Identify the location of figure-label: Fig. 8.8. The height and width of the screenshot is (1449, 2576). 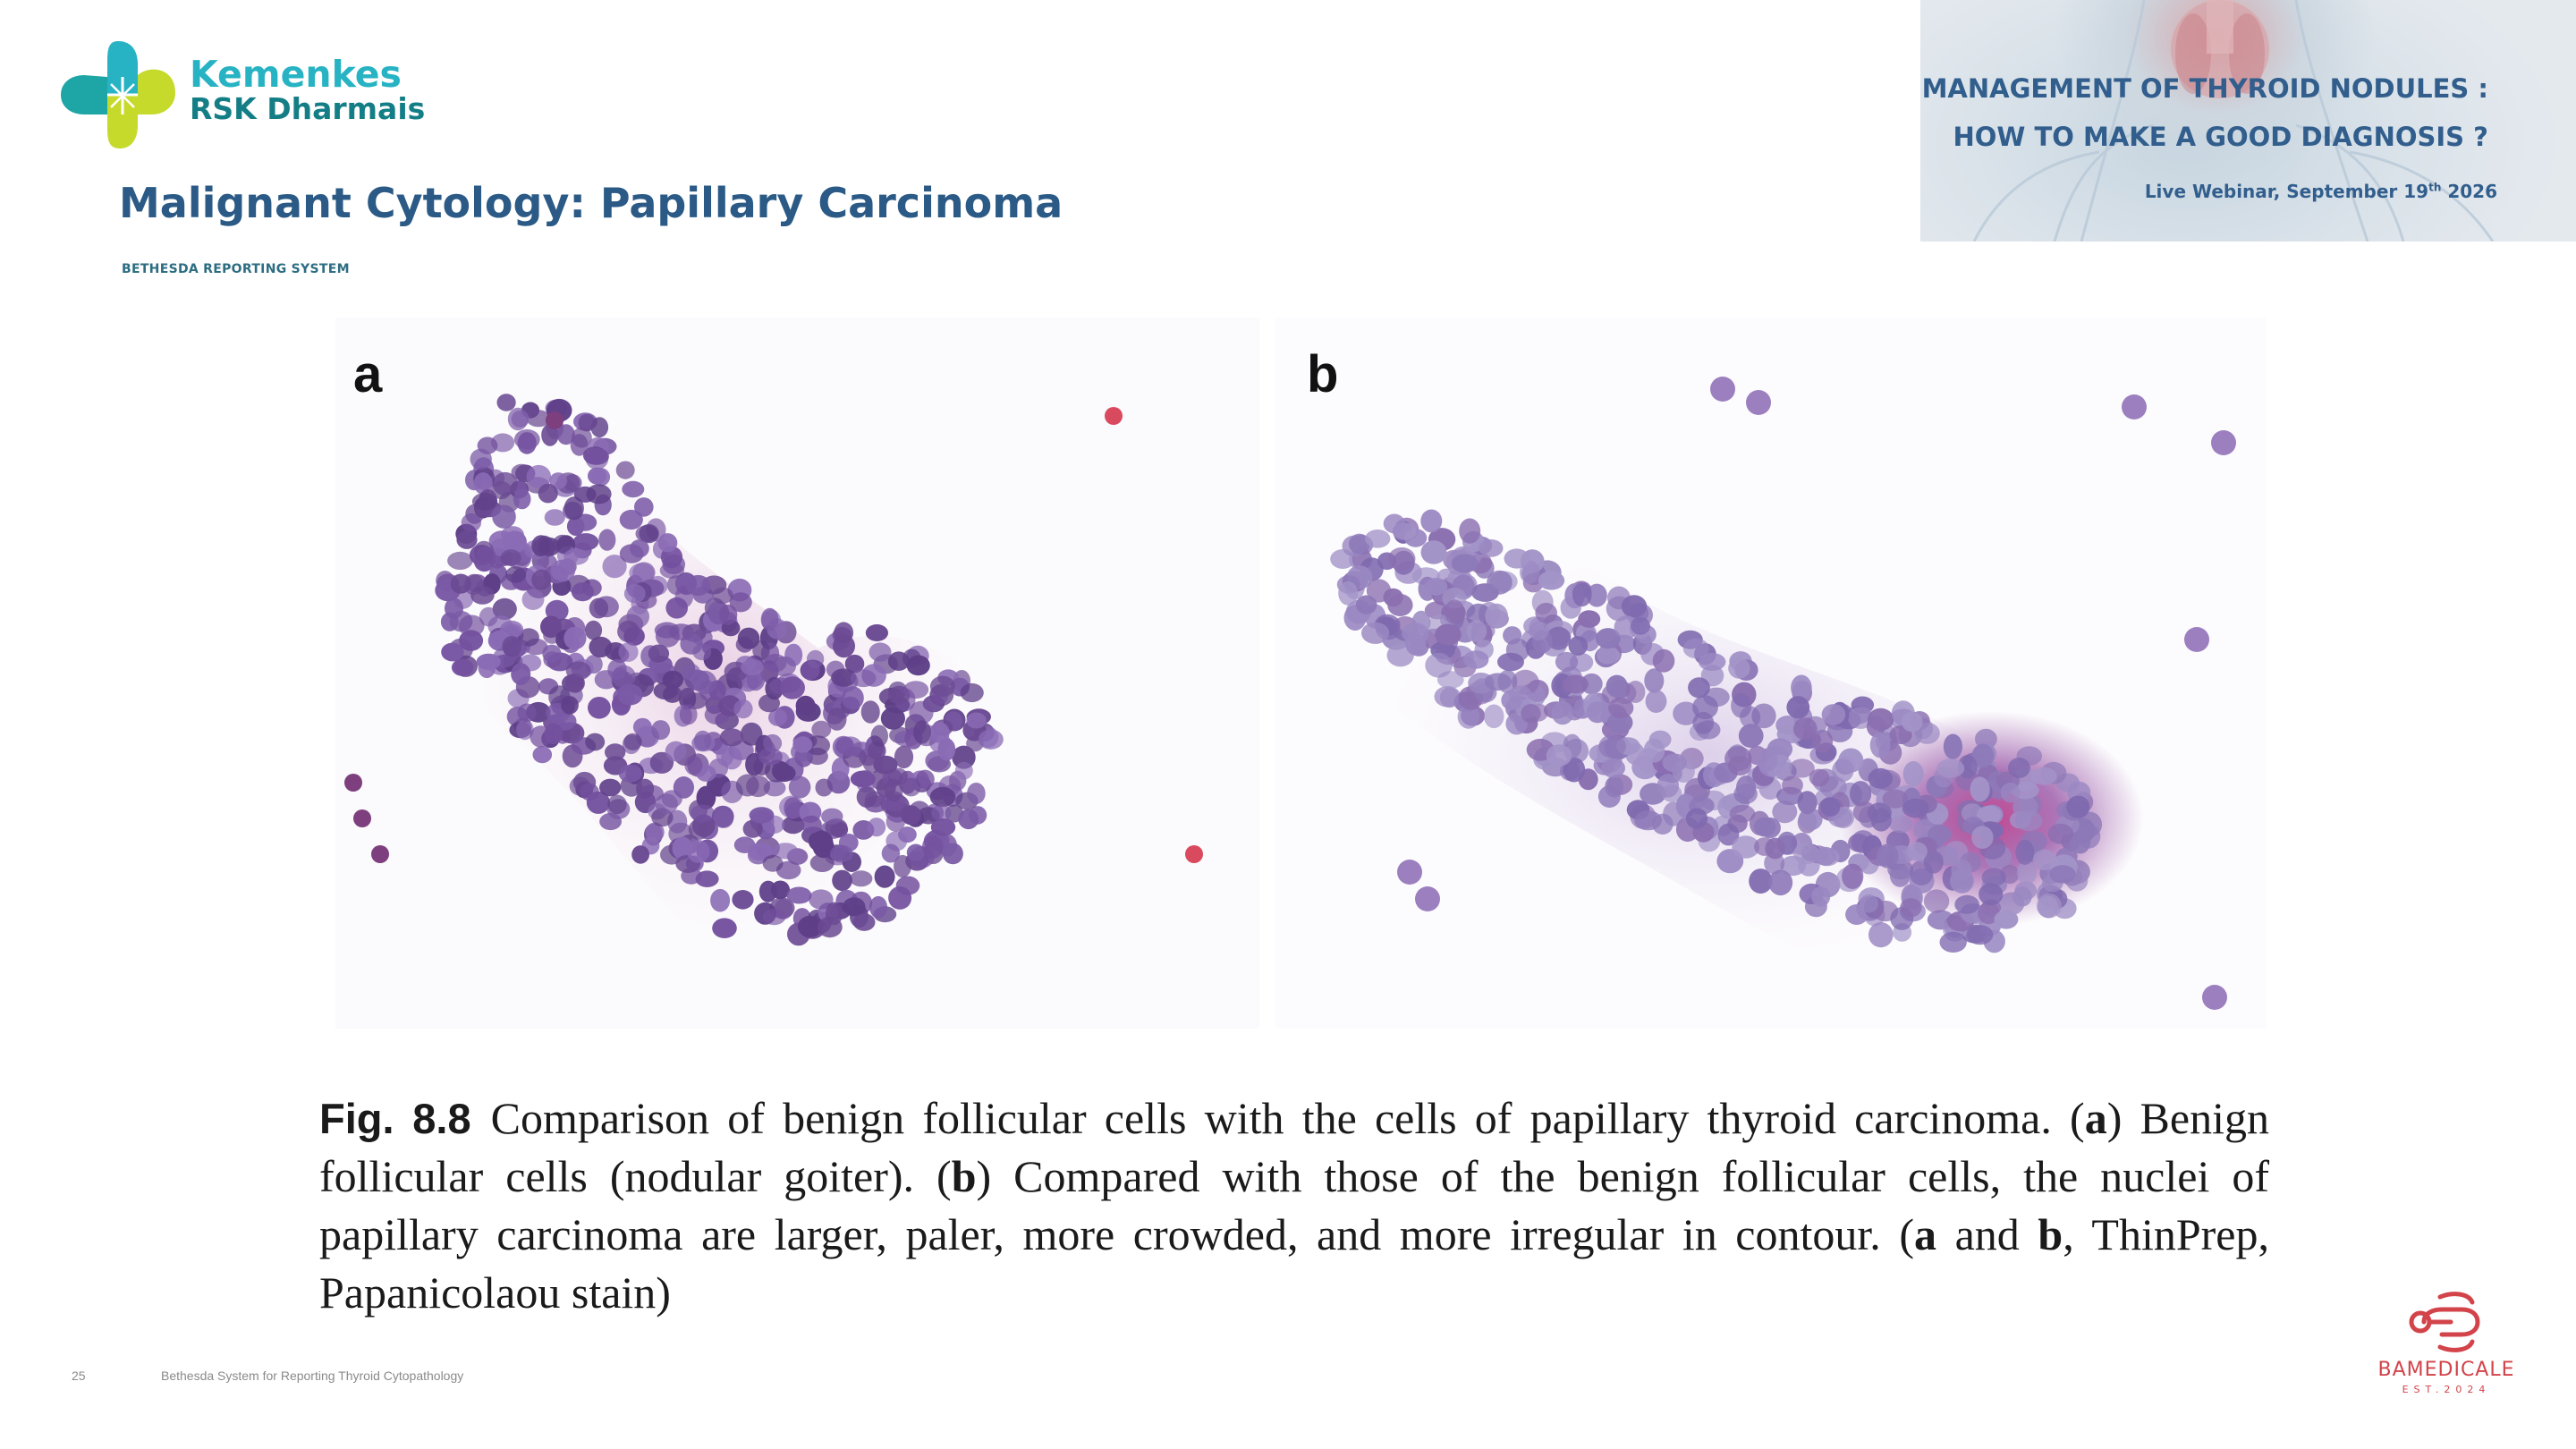
(395, 1118).